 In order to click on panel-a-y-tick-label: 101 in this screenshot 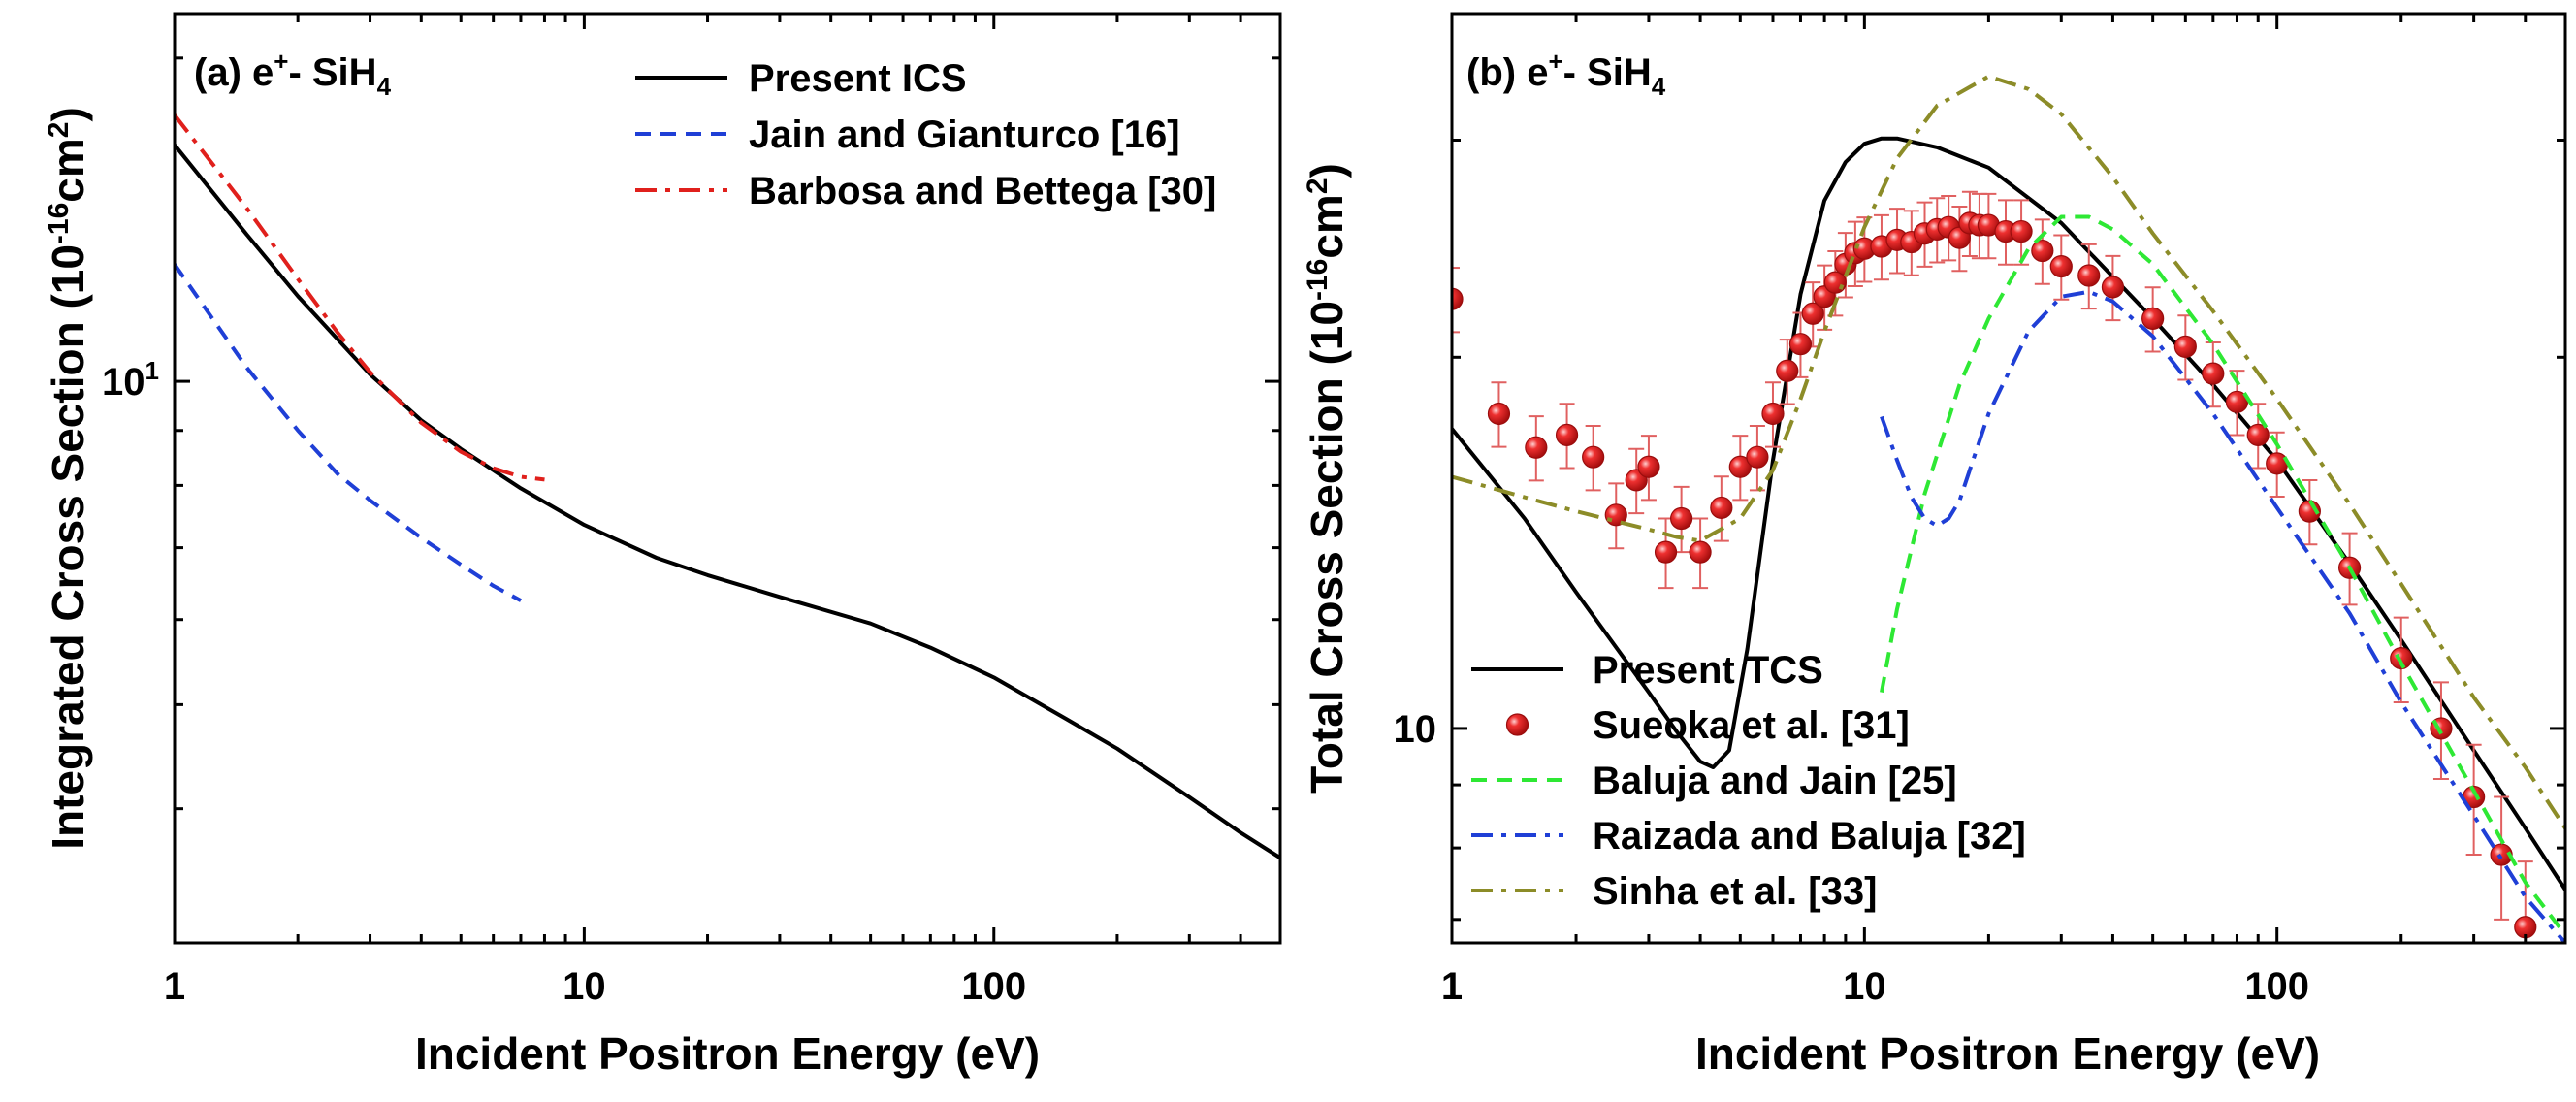, I will do `click(130, 380)`.